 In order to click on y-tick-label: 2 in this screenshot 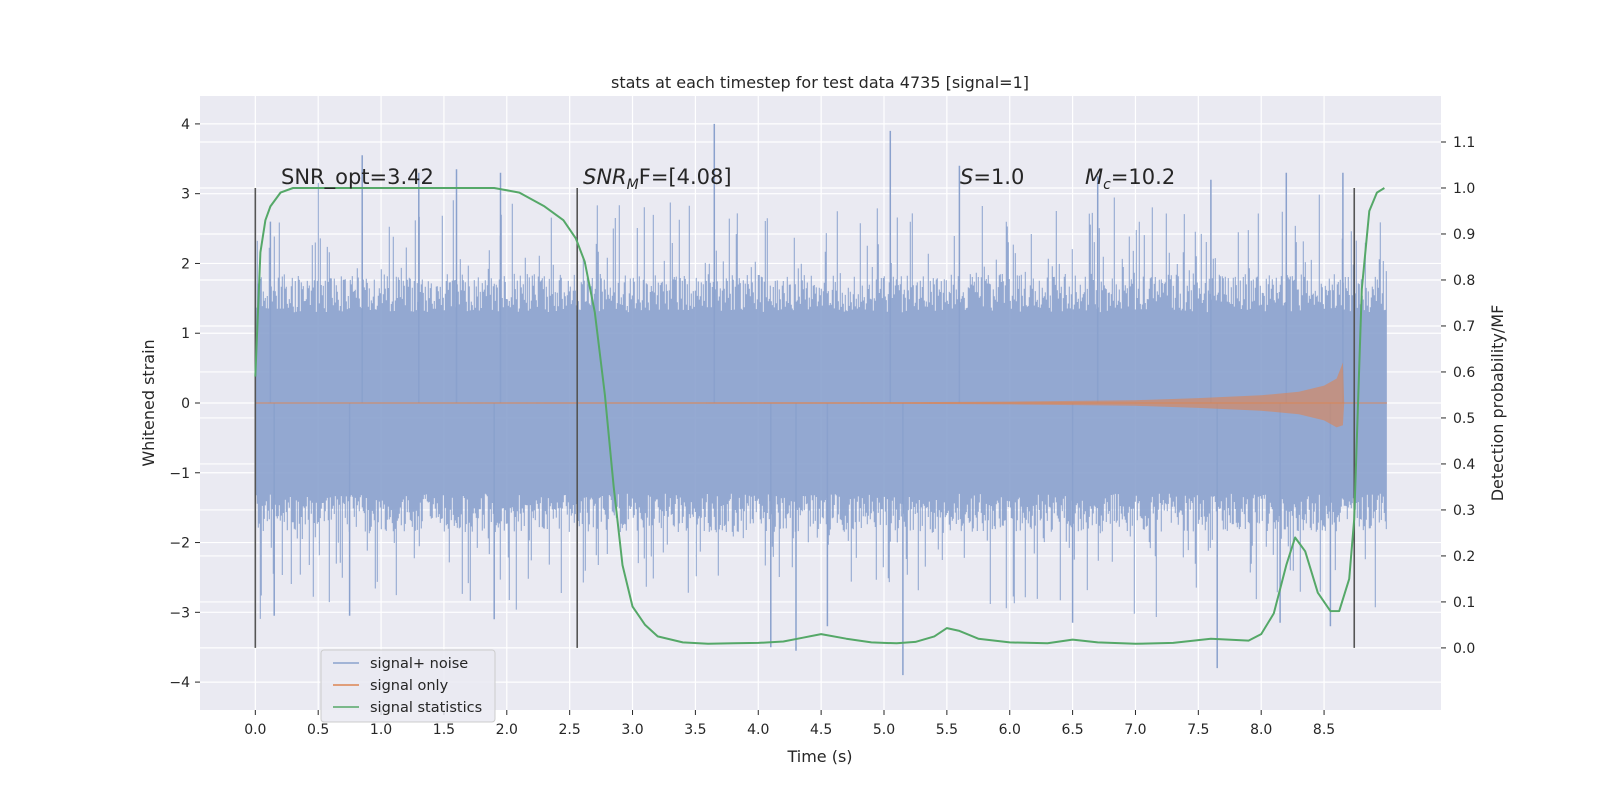, I will do `click(185, 264)`.